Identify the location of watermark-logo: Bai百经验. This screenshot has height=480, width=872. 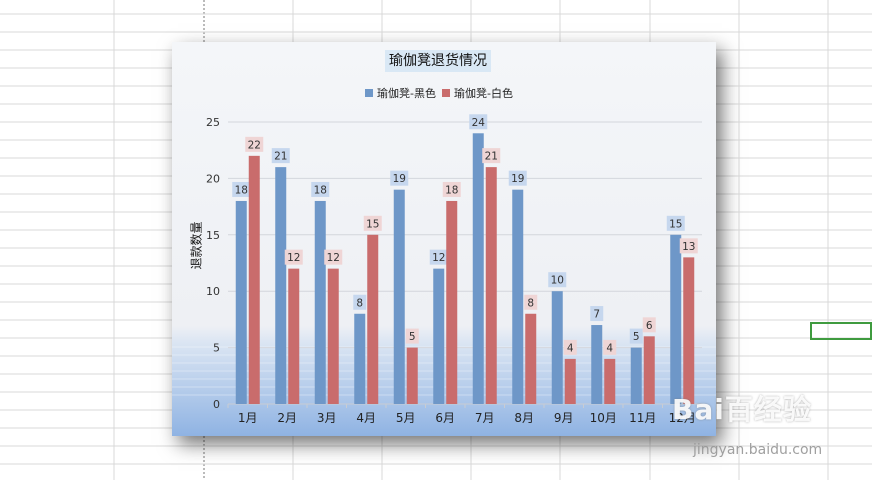
(742, 409).